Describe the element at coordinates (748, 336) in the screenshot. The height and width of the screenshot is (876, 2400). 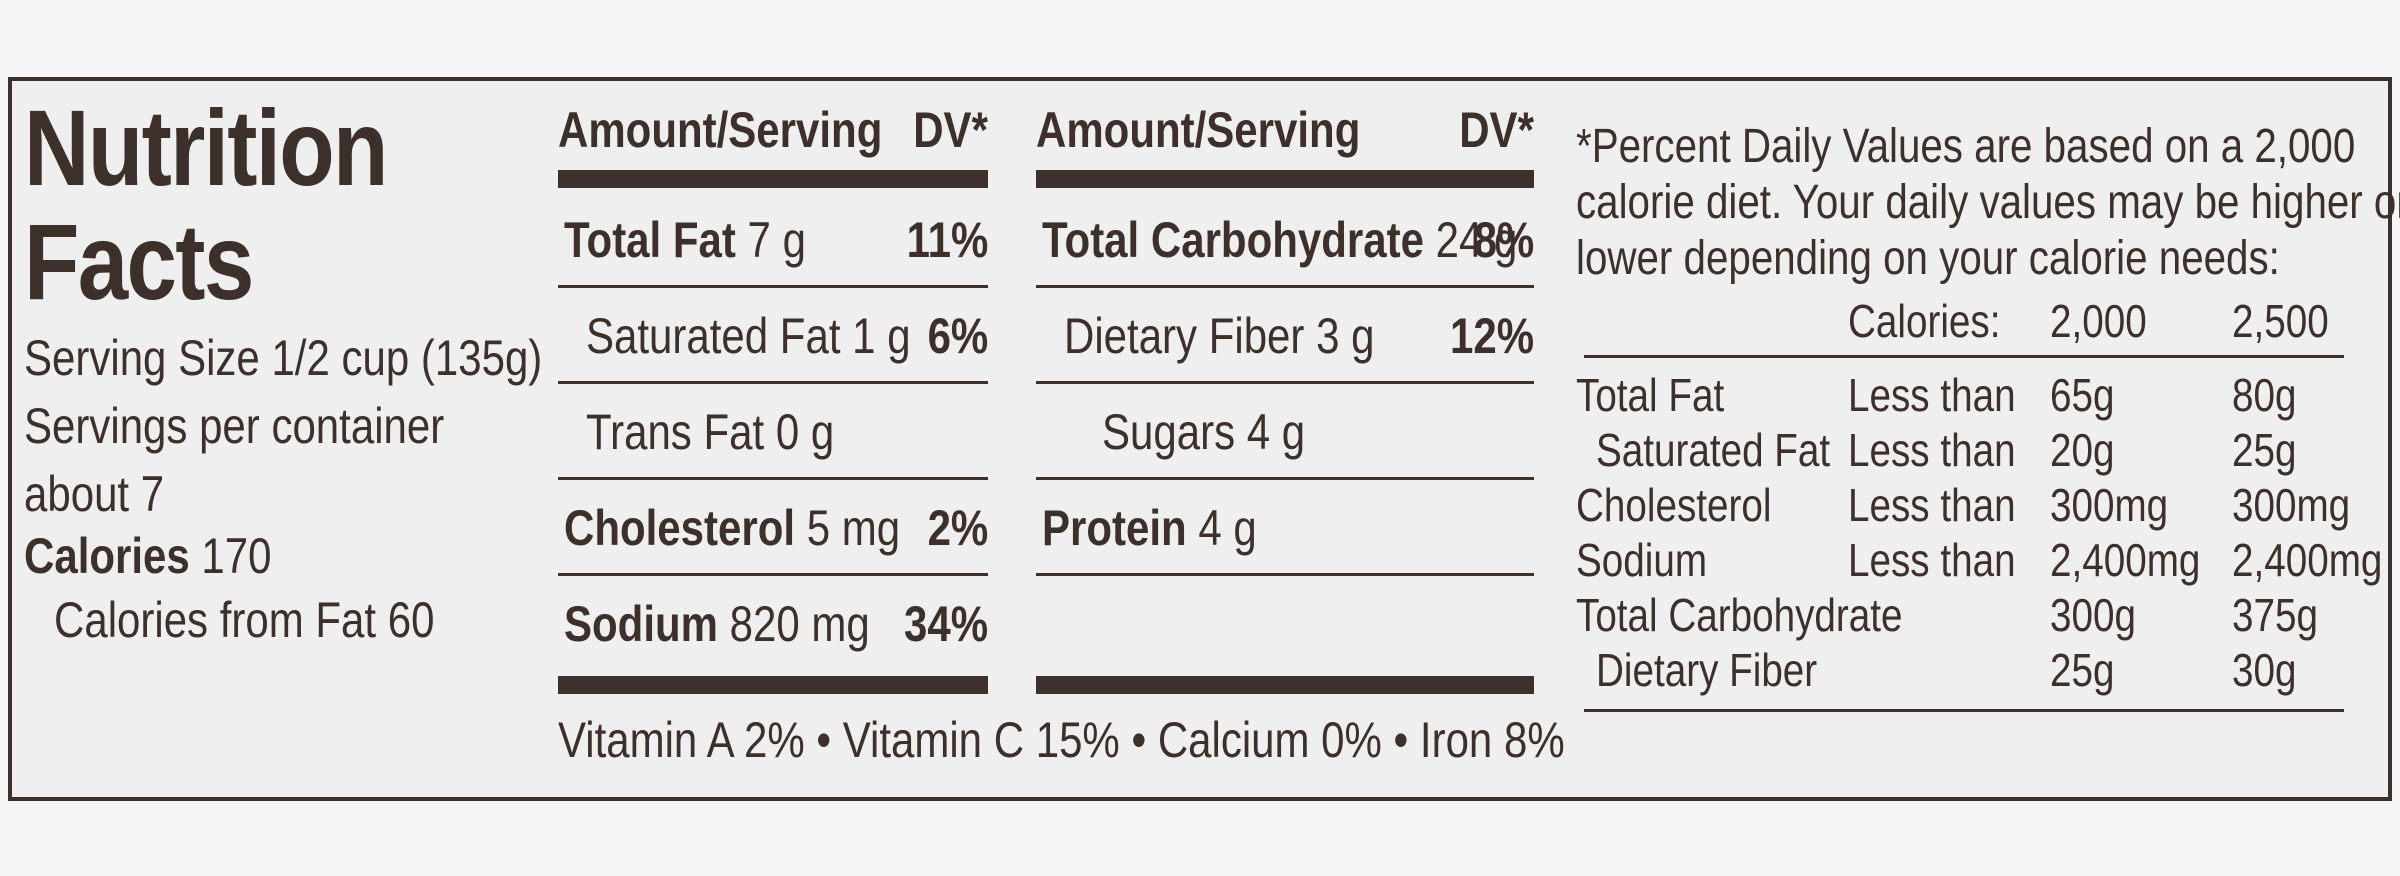
I see `left-table-row-1-name: Saturated Fat 1 g` at that location.